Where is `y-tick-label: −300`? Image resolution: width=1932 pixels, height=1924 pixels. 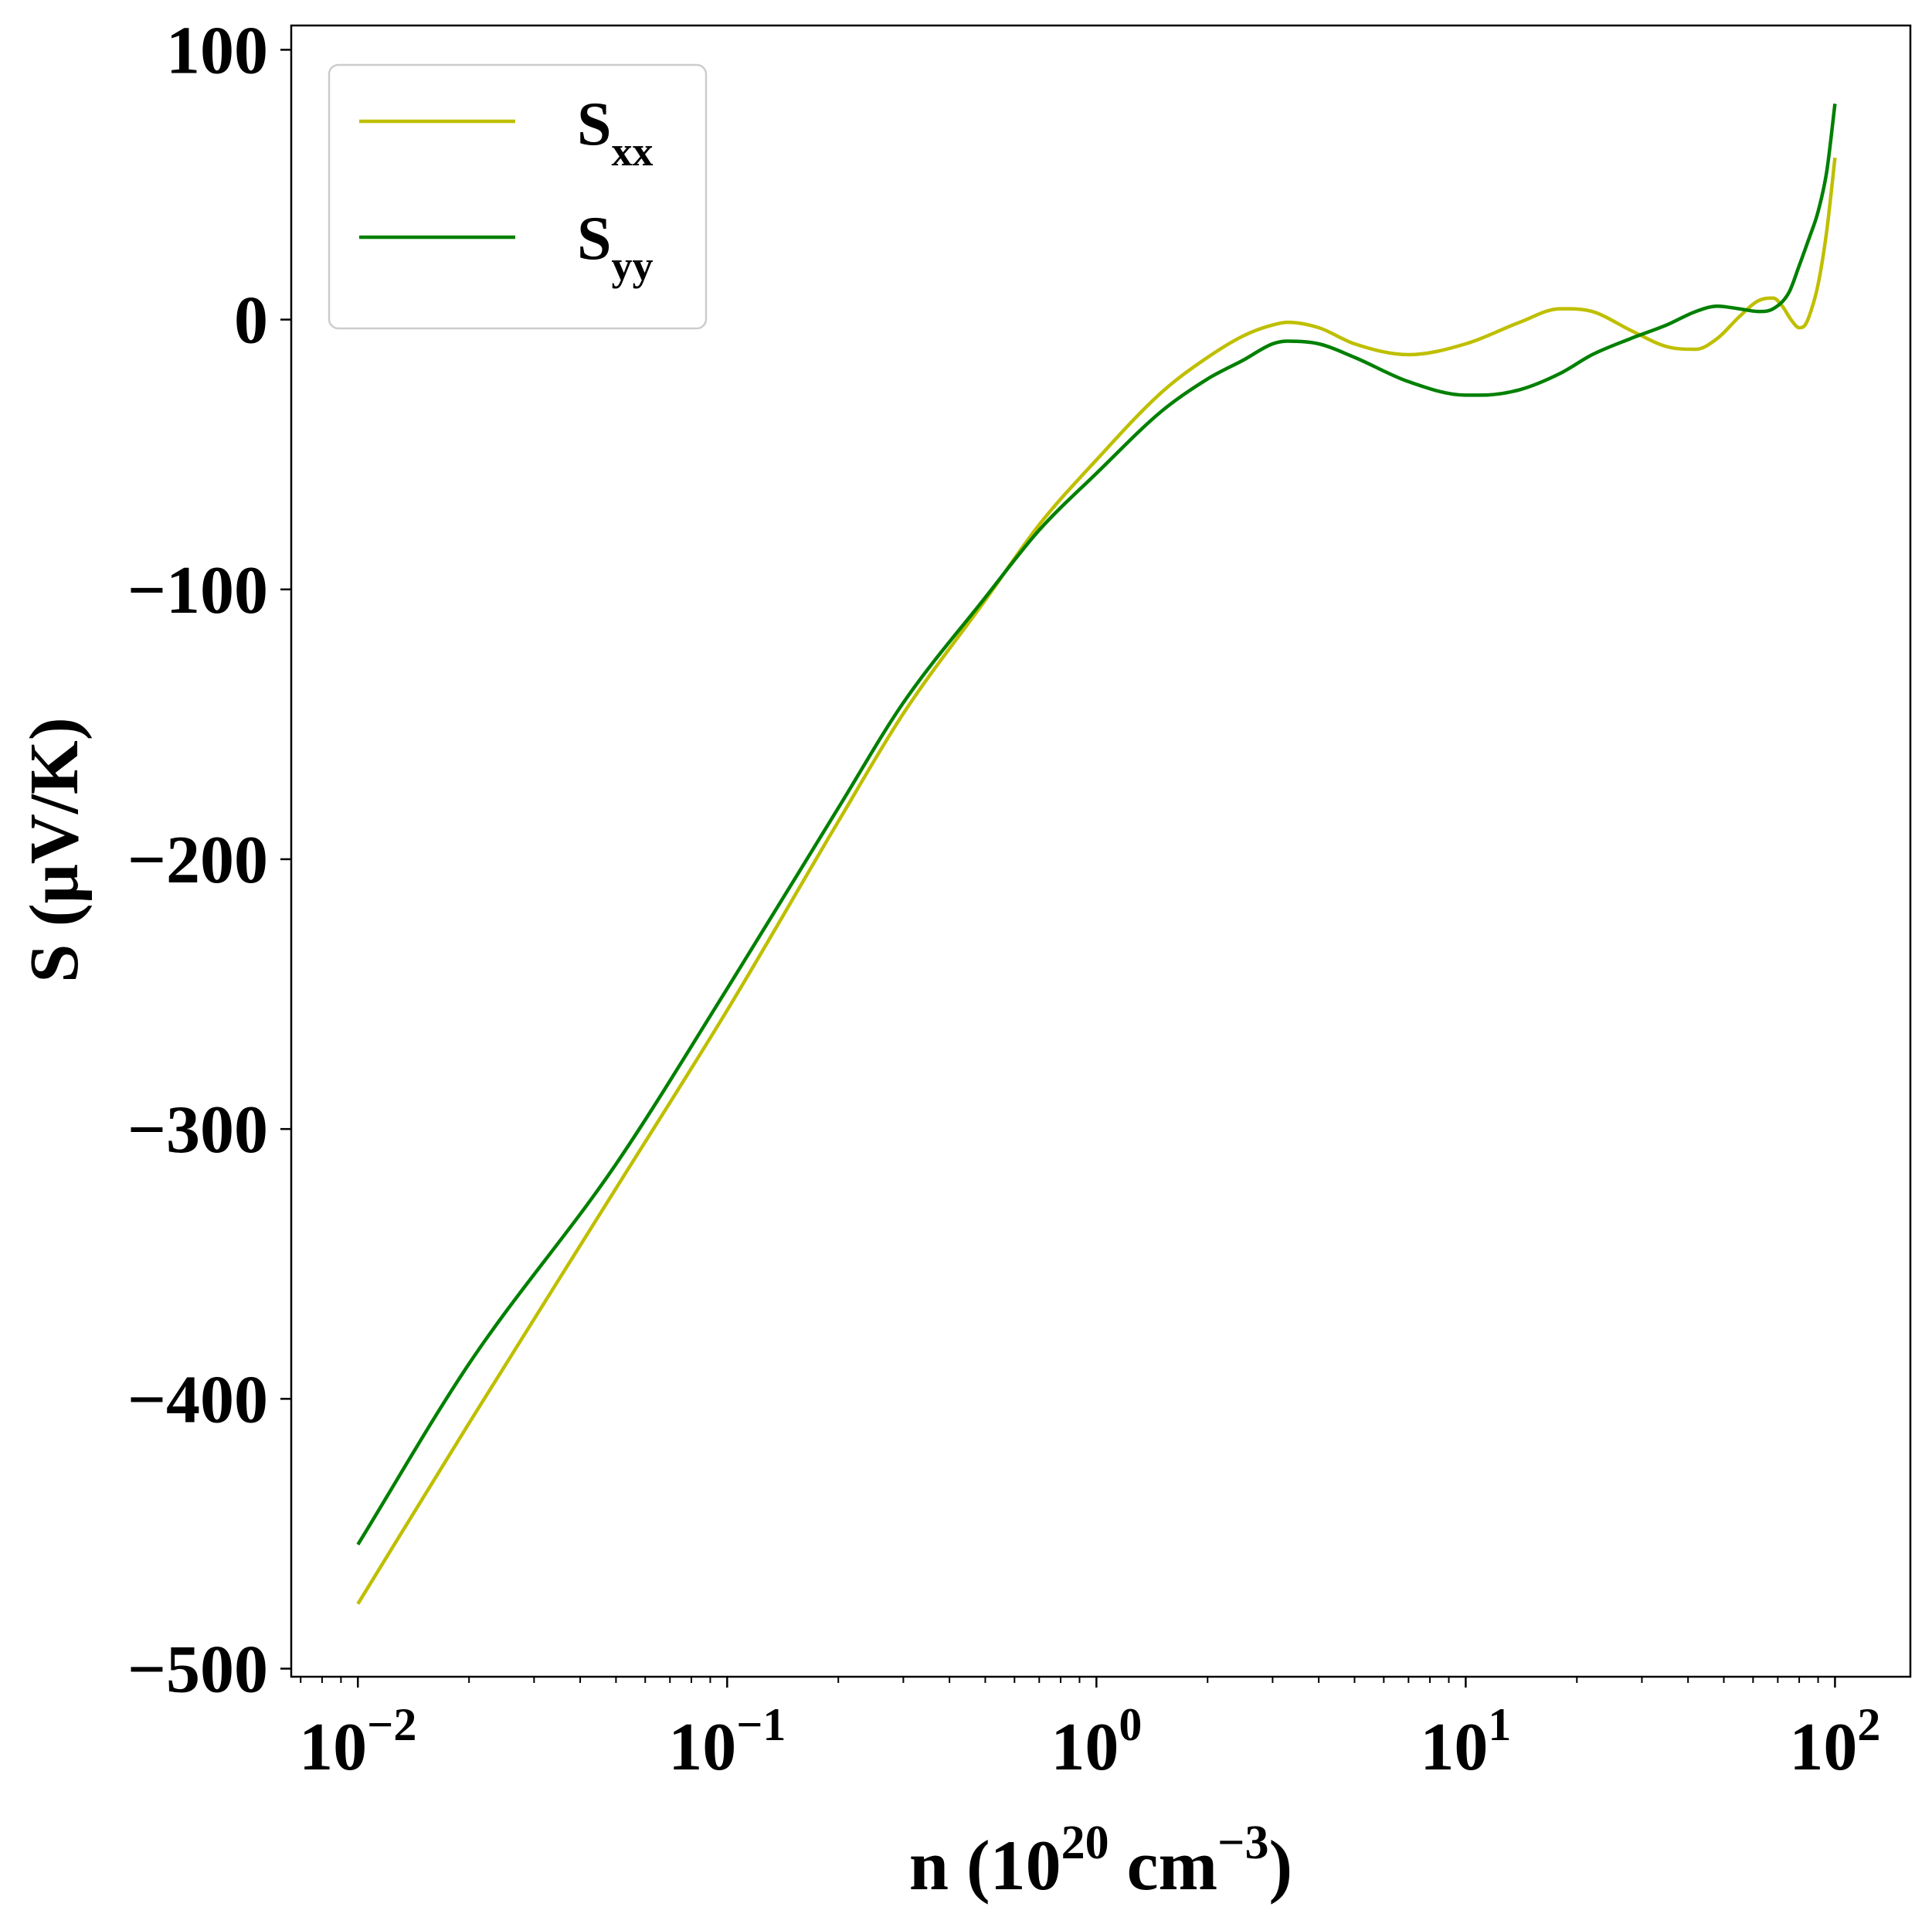 y-tick-label: −300 is located at coordinates (198, 1130).